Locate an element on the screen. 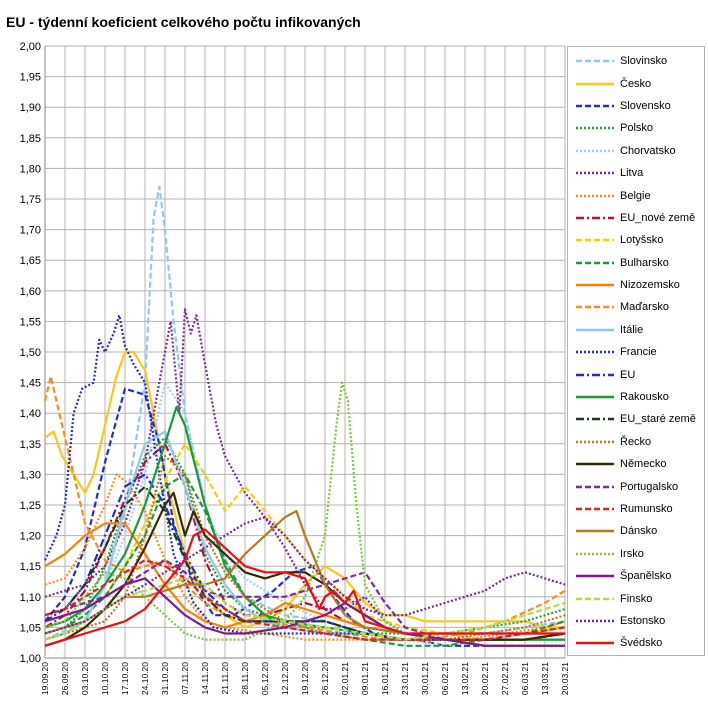  legend-label: Španělsko is located at coordinates (646, 576).